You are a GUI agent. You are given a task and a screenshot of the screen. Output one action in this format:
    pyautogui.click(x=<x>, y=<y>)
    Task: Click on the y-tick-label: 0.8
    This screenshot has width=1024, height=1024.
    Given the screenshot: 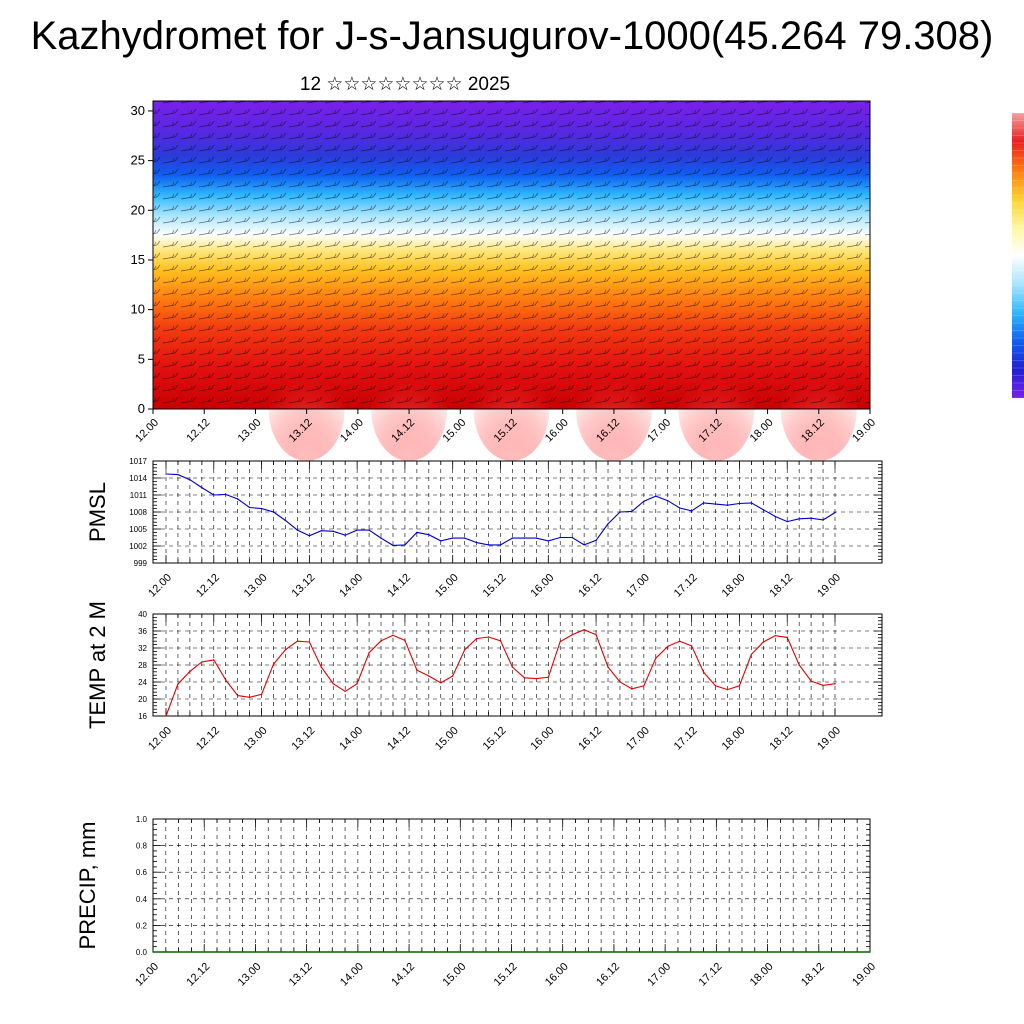 What is the action you would take?
    pyautogui.click(x=142, y=846)
    